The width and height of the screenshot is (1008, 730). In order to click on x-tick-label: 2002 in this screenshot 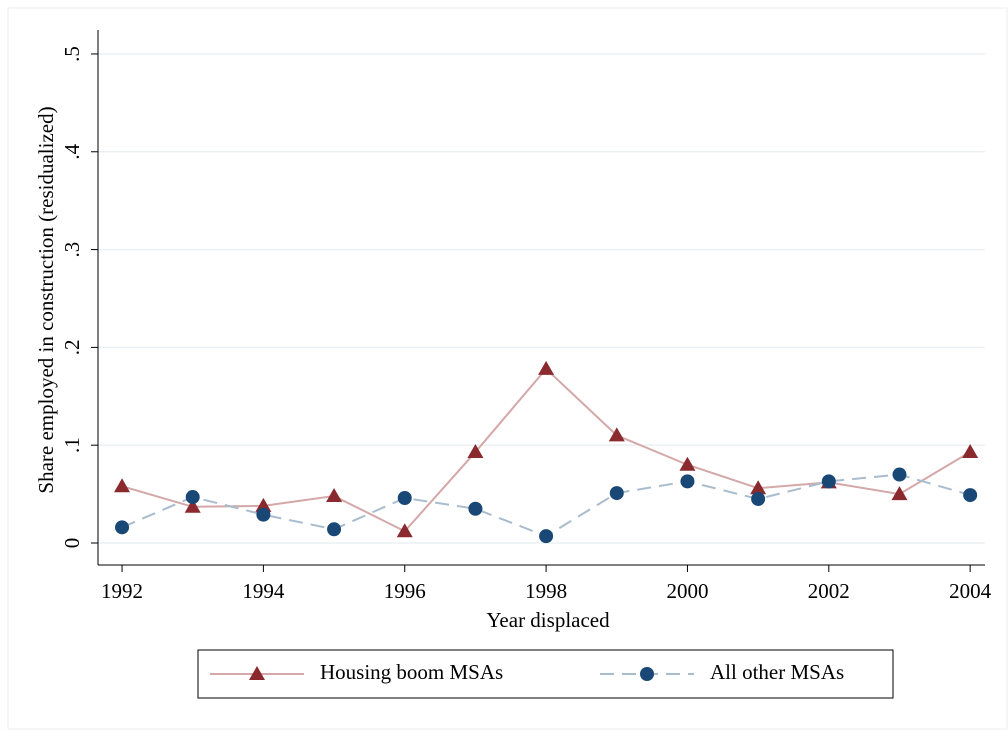, I will do `click(829, 591)`.